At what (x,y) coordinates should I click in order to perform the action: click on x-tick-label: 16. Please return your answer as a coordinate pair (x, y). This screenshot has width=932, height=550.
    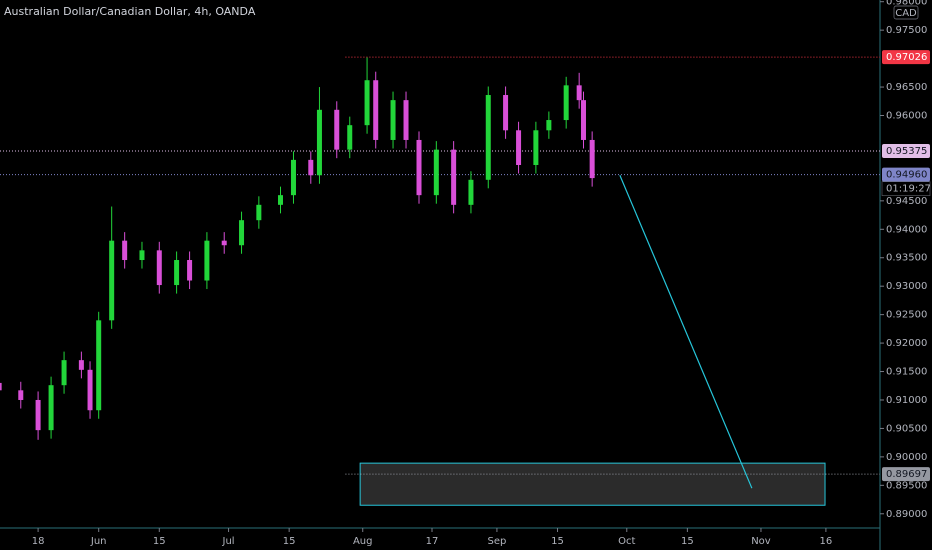
    Looking at the image, I should click on (826, 541).